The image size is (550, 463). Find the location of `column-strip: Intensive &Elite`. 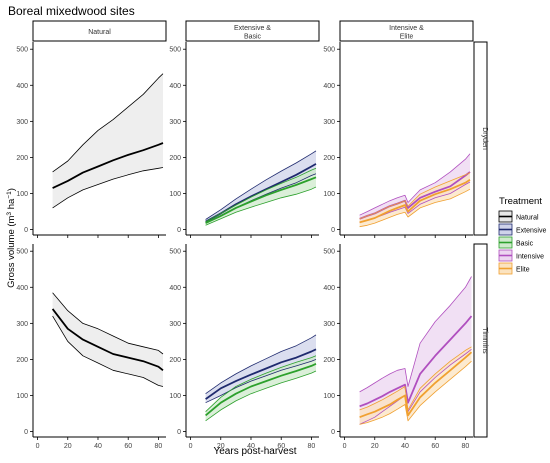

column-strip: Intensive &Elite is located at coordinates (406, 31).